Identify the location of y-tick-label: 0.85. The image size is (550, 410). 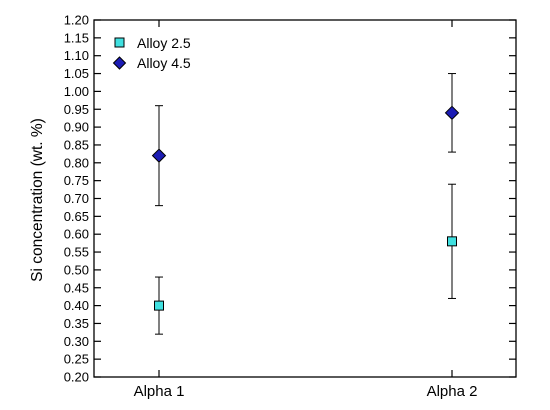
(76, 144).